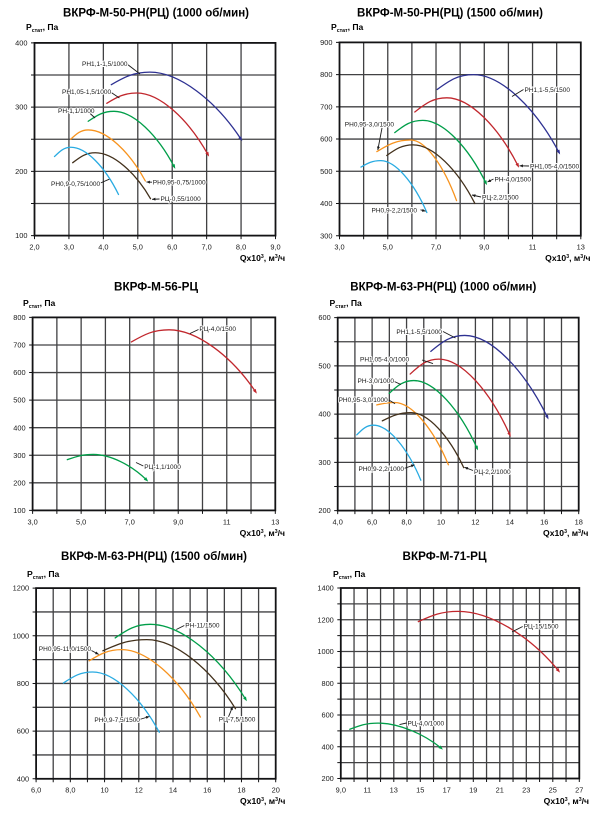  I want to click on svg-text: РН0,95-3,0/1000, so click(364, 400).